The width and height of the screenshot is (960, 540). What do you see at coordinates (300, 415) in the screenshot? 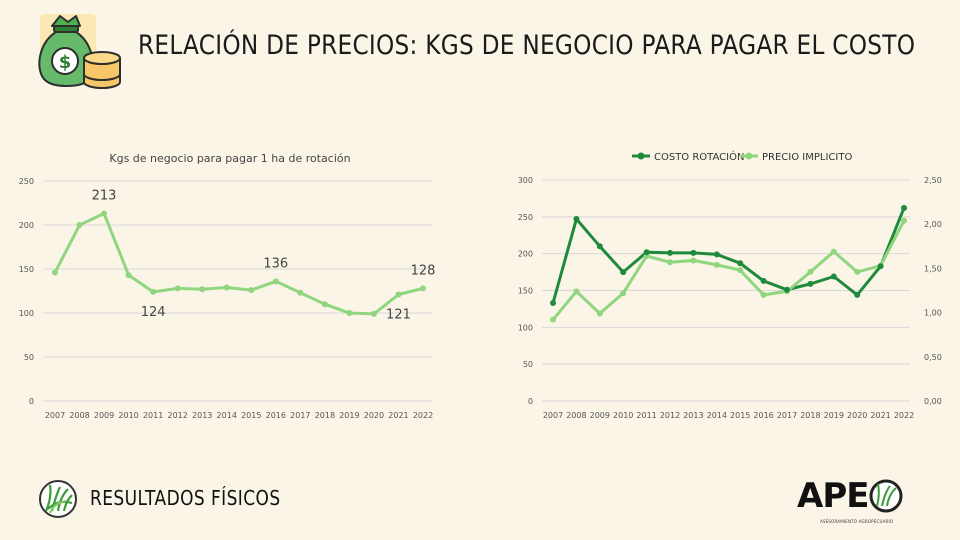
I see `chart1-x-tick: 2017` at bounding box center [300, 415].